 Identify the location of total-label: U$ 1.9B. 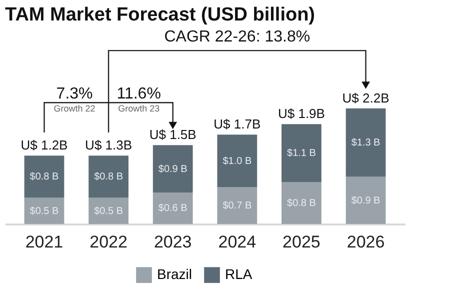
(301, 114).